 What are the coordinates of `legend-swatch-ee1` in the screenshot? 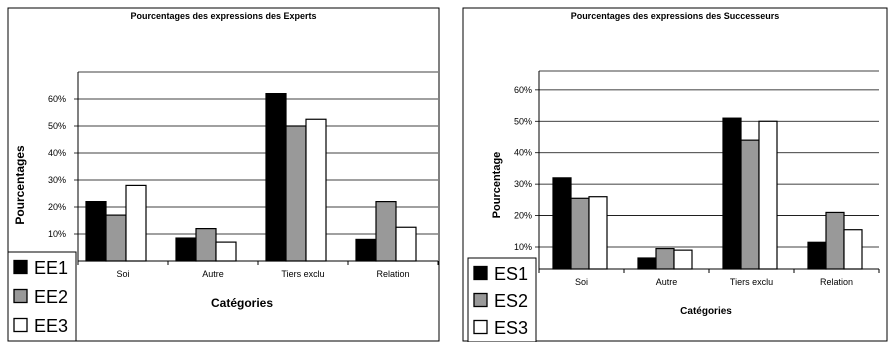 It's located at (20, 267).